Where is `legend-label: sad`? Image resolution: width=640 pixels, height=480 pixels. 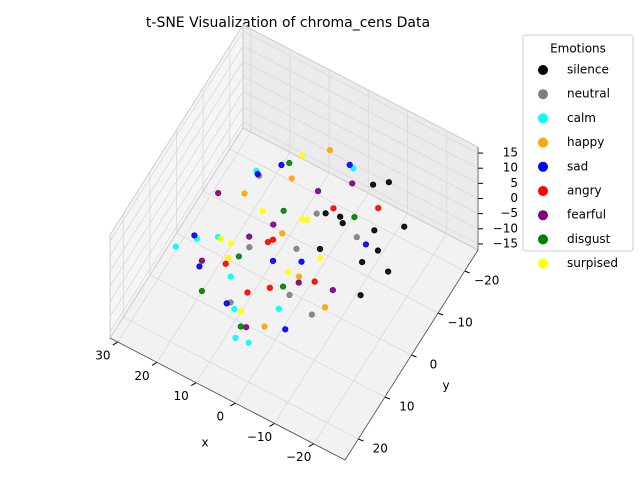 legend-label: sad is located at coordinates (577, 166).